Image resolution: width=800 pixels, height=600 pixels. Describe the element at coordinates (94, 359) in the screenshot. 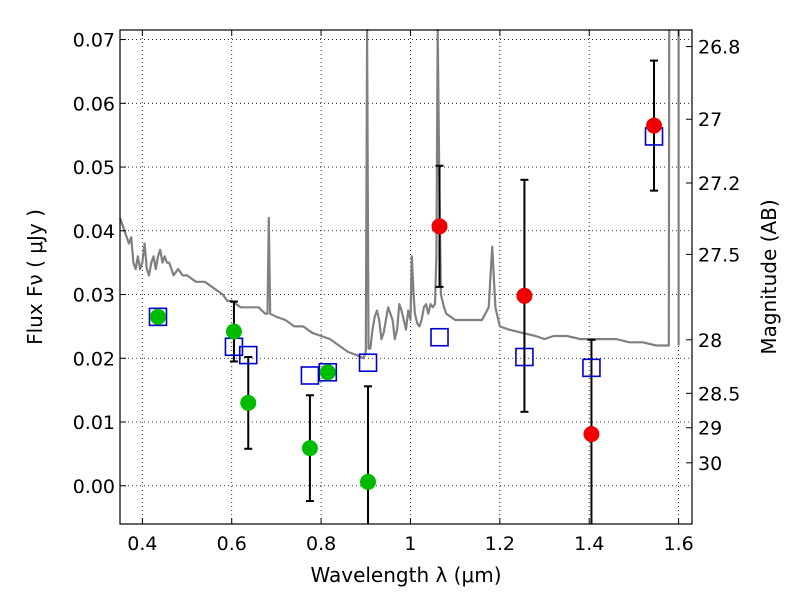

I see `y-tick-label: 0.02` at that location.